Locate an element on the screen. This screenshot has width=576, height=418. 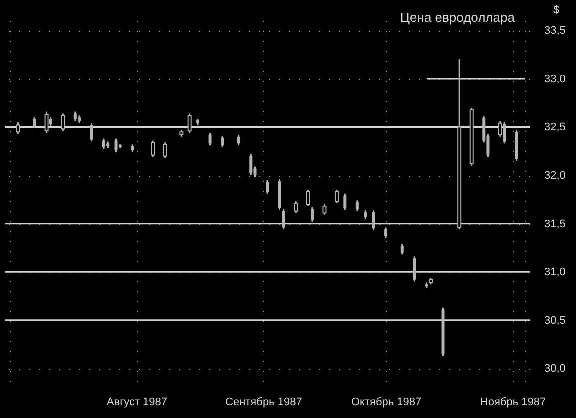
y-tick-label: 33,0 is located at coordinates (555, 79).